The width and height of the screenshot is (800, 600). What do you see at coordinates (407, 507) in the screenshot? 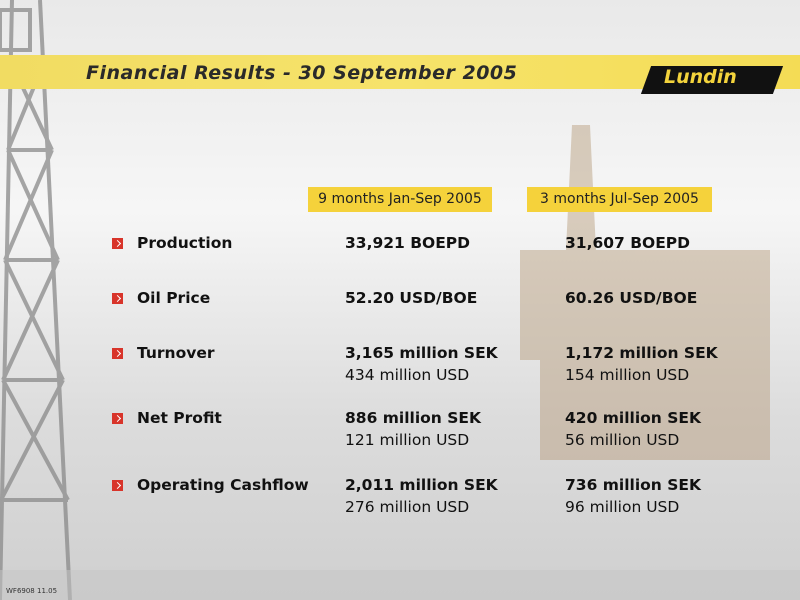
I see `value-line: 276 million USD` at bounding box center [407, 507].